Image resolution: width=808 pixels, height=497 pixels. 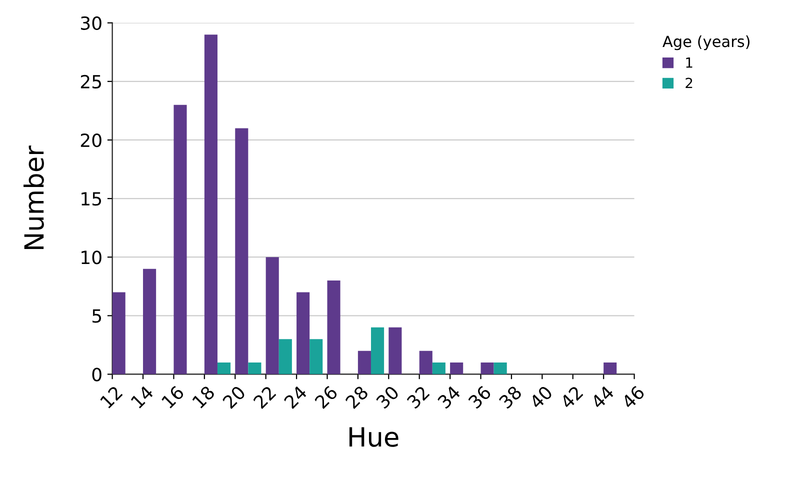 I want to click on x-tick-label: 20, so click(x=234, y=397).